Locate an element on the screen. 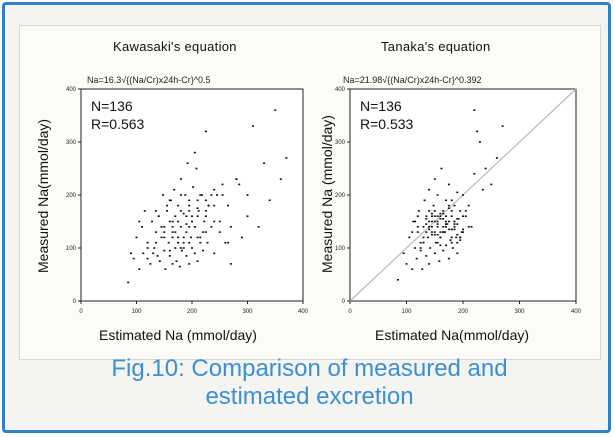 The width and height of the screenshot is (615, 437). x-tick-label: 300 is located at coordinates (247, 312).